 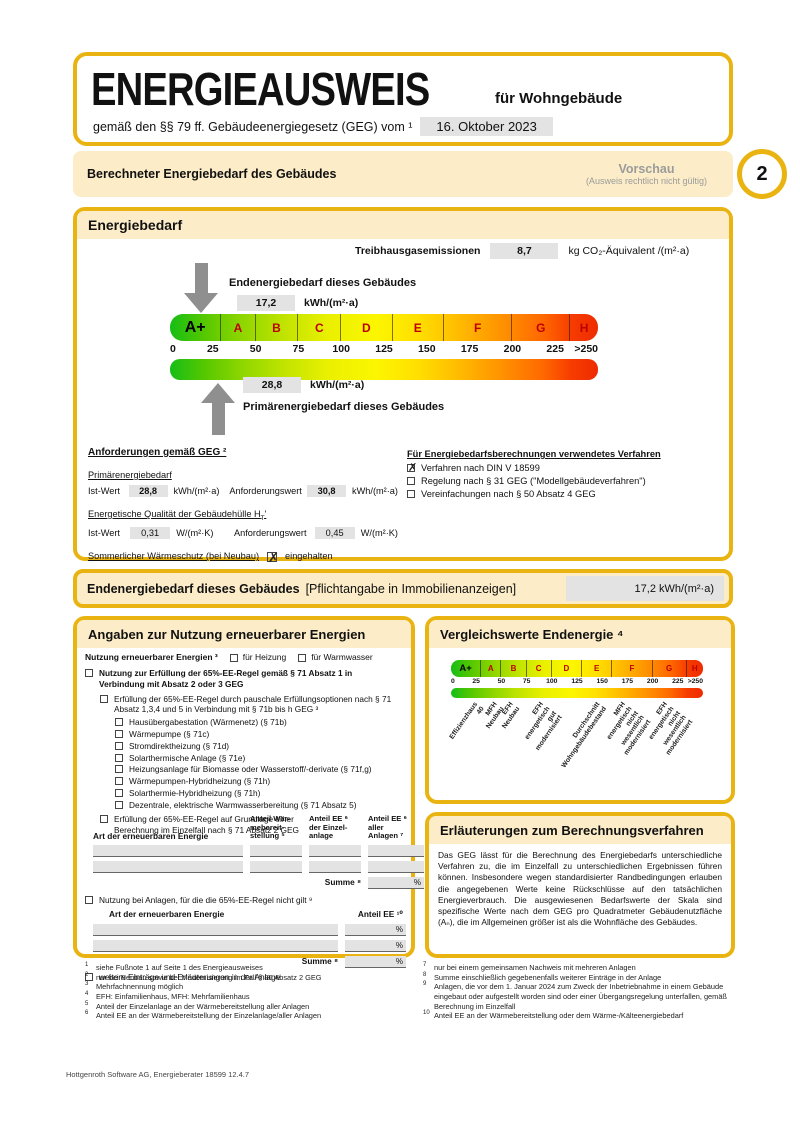 I want to click on treibhausgas-value-field: 8,7, so click(x=524, y=251).